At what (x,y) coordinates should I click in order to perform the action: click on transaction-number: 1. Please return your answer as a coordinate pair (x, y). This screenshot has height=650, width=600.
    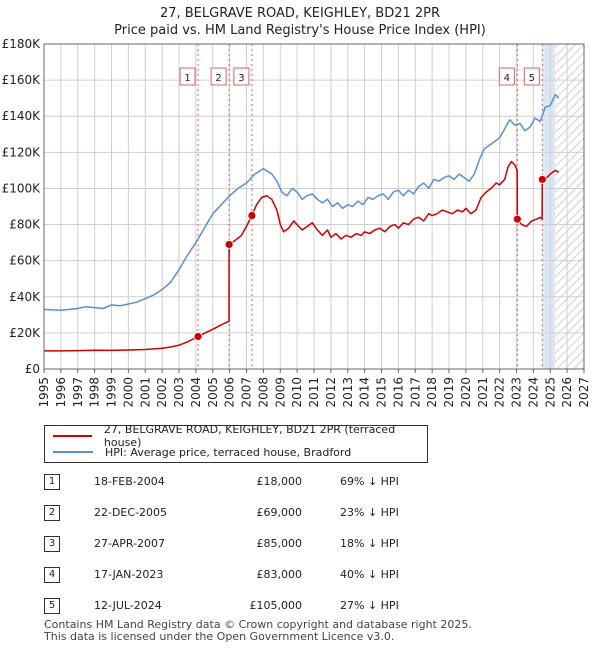
    Looking at the image, I should click on (52, 482).